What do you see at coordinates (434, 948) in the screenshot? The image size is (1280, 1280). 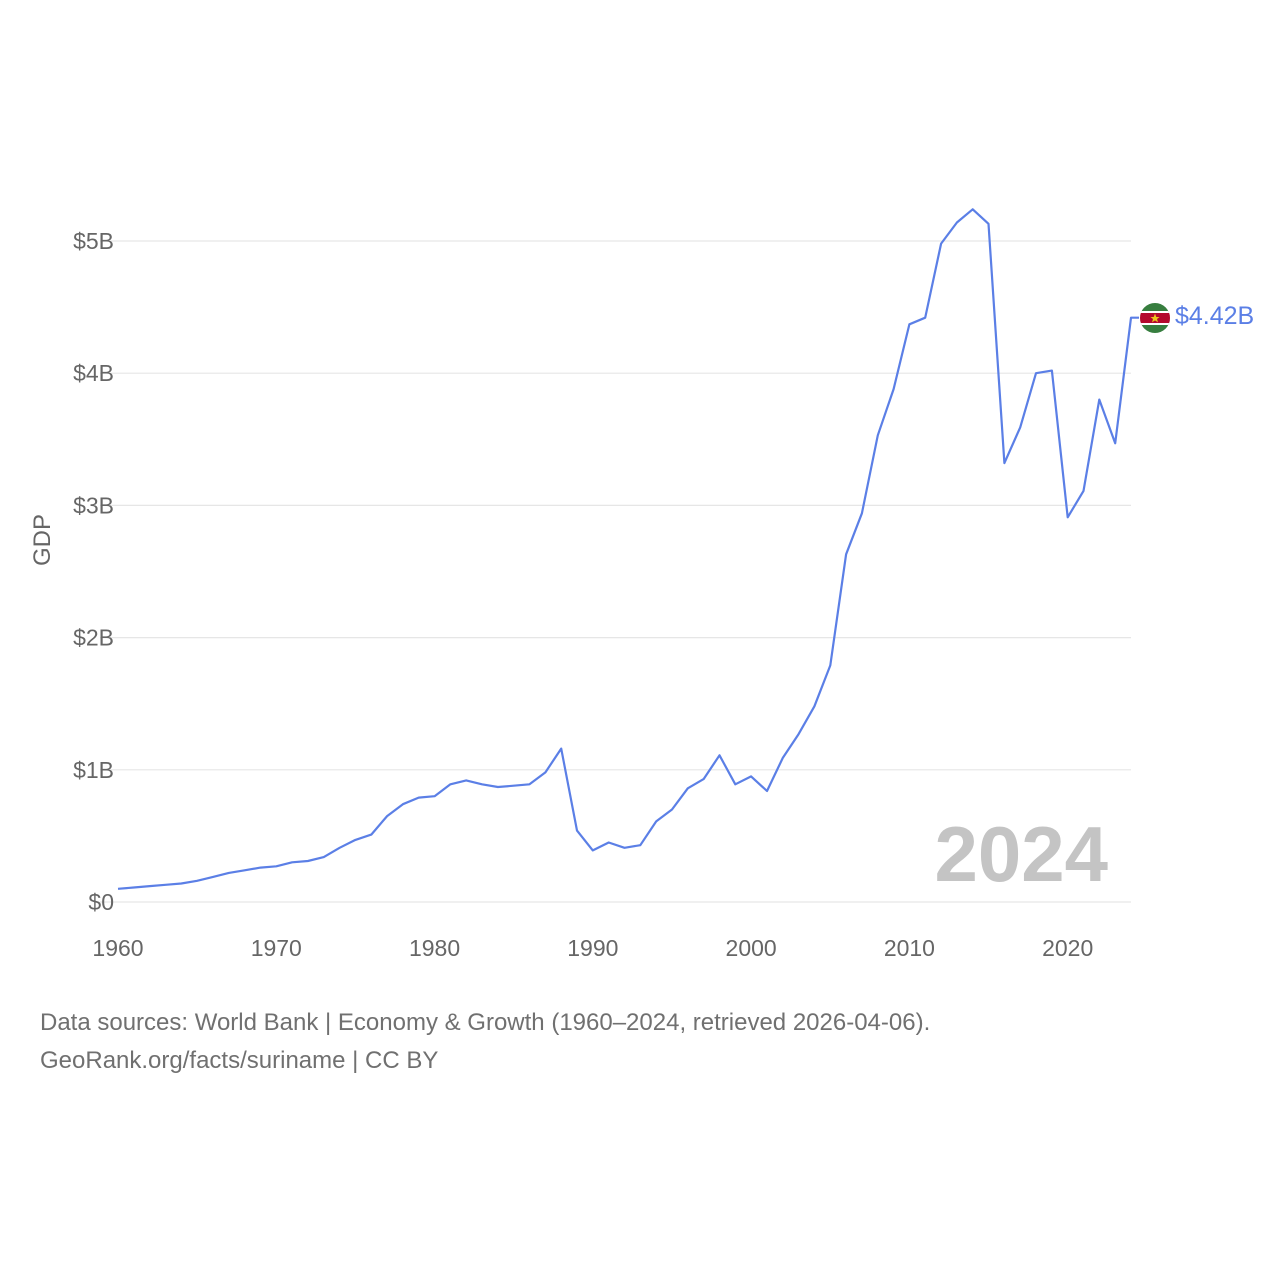 I see `x-tick-label: 1980` at bounding box center [434, 948].